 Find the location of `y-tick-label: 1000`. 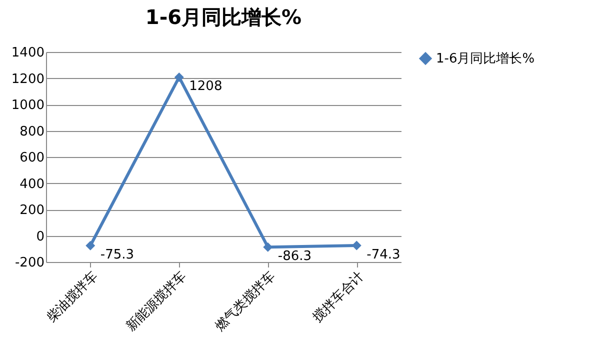

y-tick-label: 1000 is located at coordinates (27, 105).